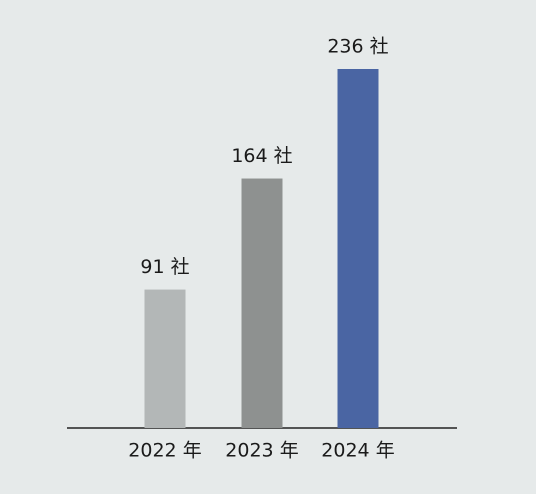  I want to click on x-tick-label: 2023 年, so click(261, 451).